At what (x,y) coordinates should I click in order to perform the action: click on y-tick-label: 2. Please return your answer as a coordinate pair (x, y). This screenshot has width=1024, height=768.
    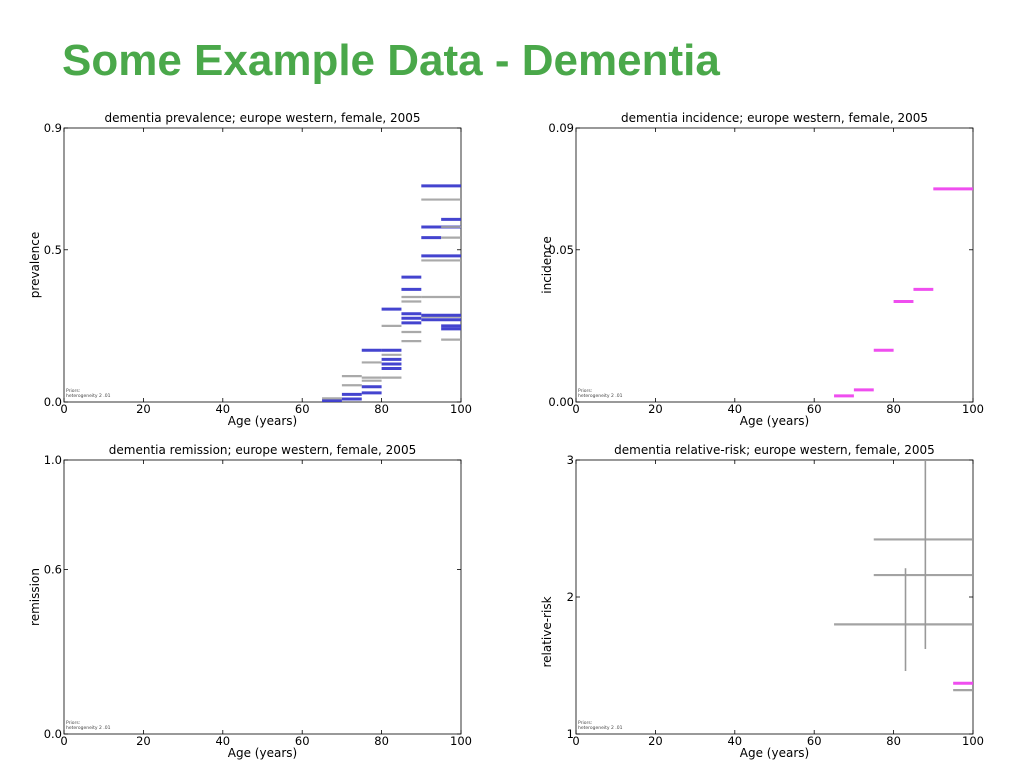
    Looking at the image, I should click on (570, 597).